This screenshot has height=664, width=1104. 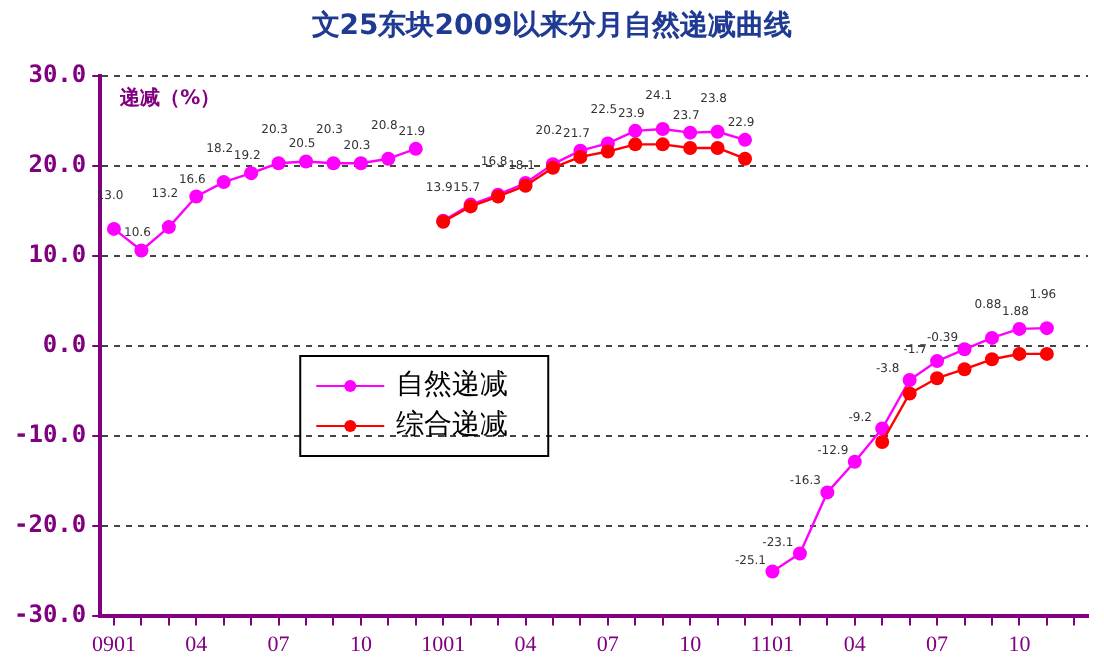 I want to click on y-tick-label: -30.0, so click(x=50, y=613).